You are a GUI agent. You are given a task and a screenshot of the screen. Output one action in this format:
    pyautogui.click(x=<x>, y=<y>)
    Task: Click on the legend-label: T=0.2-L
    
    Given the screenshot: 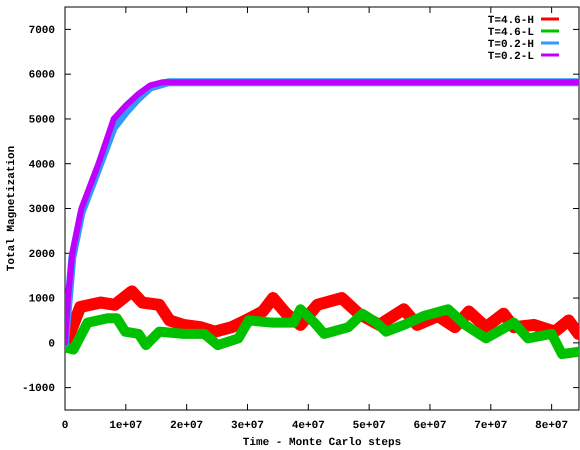 What is the action you would take?
    pyautogui.click(x=511, y=56)
    